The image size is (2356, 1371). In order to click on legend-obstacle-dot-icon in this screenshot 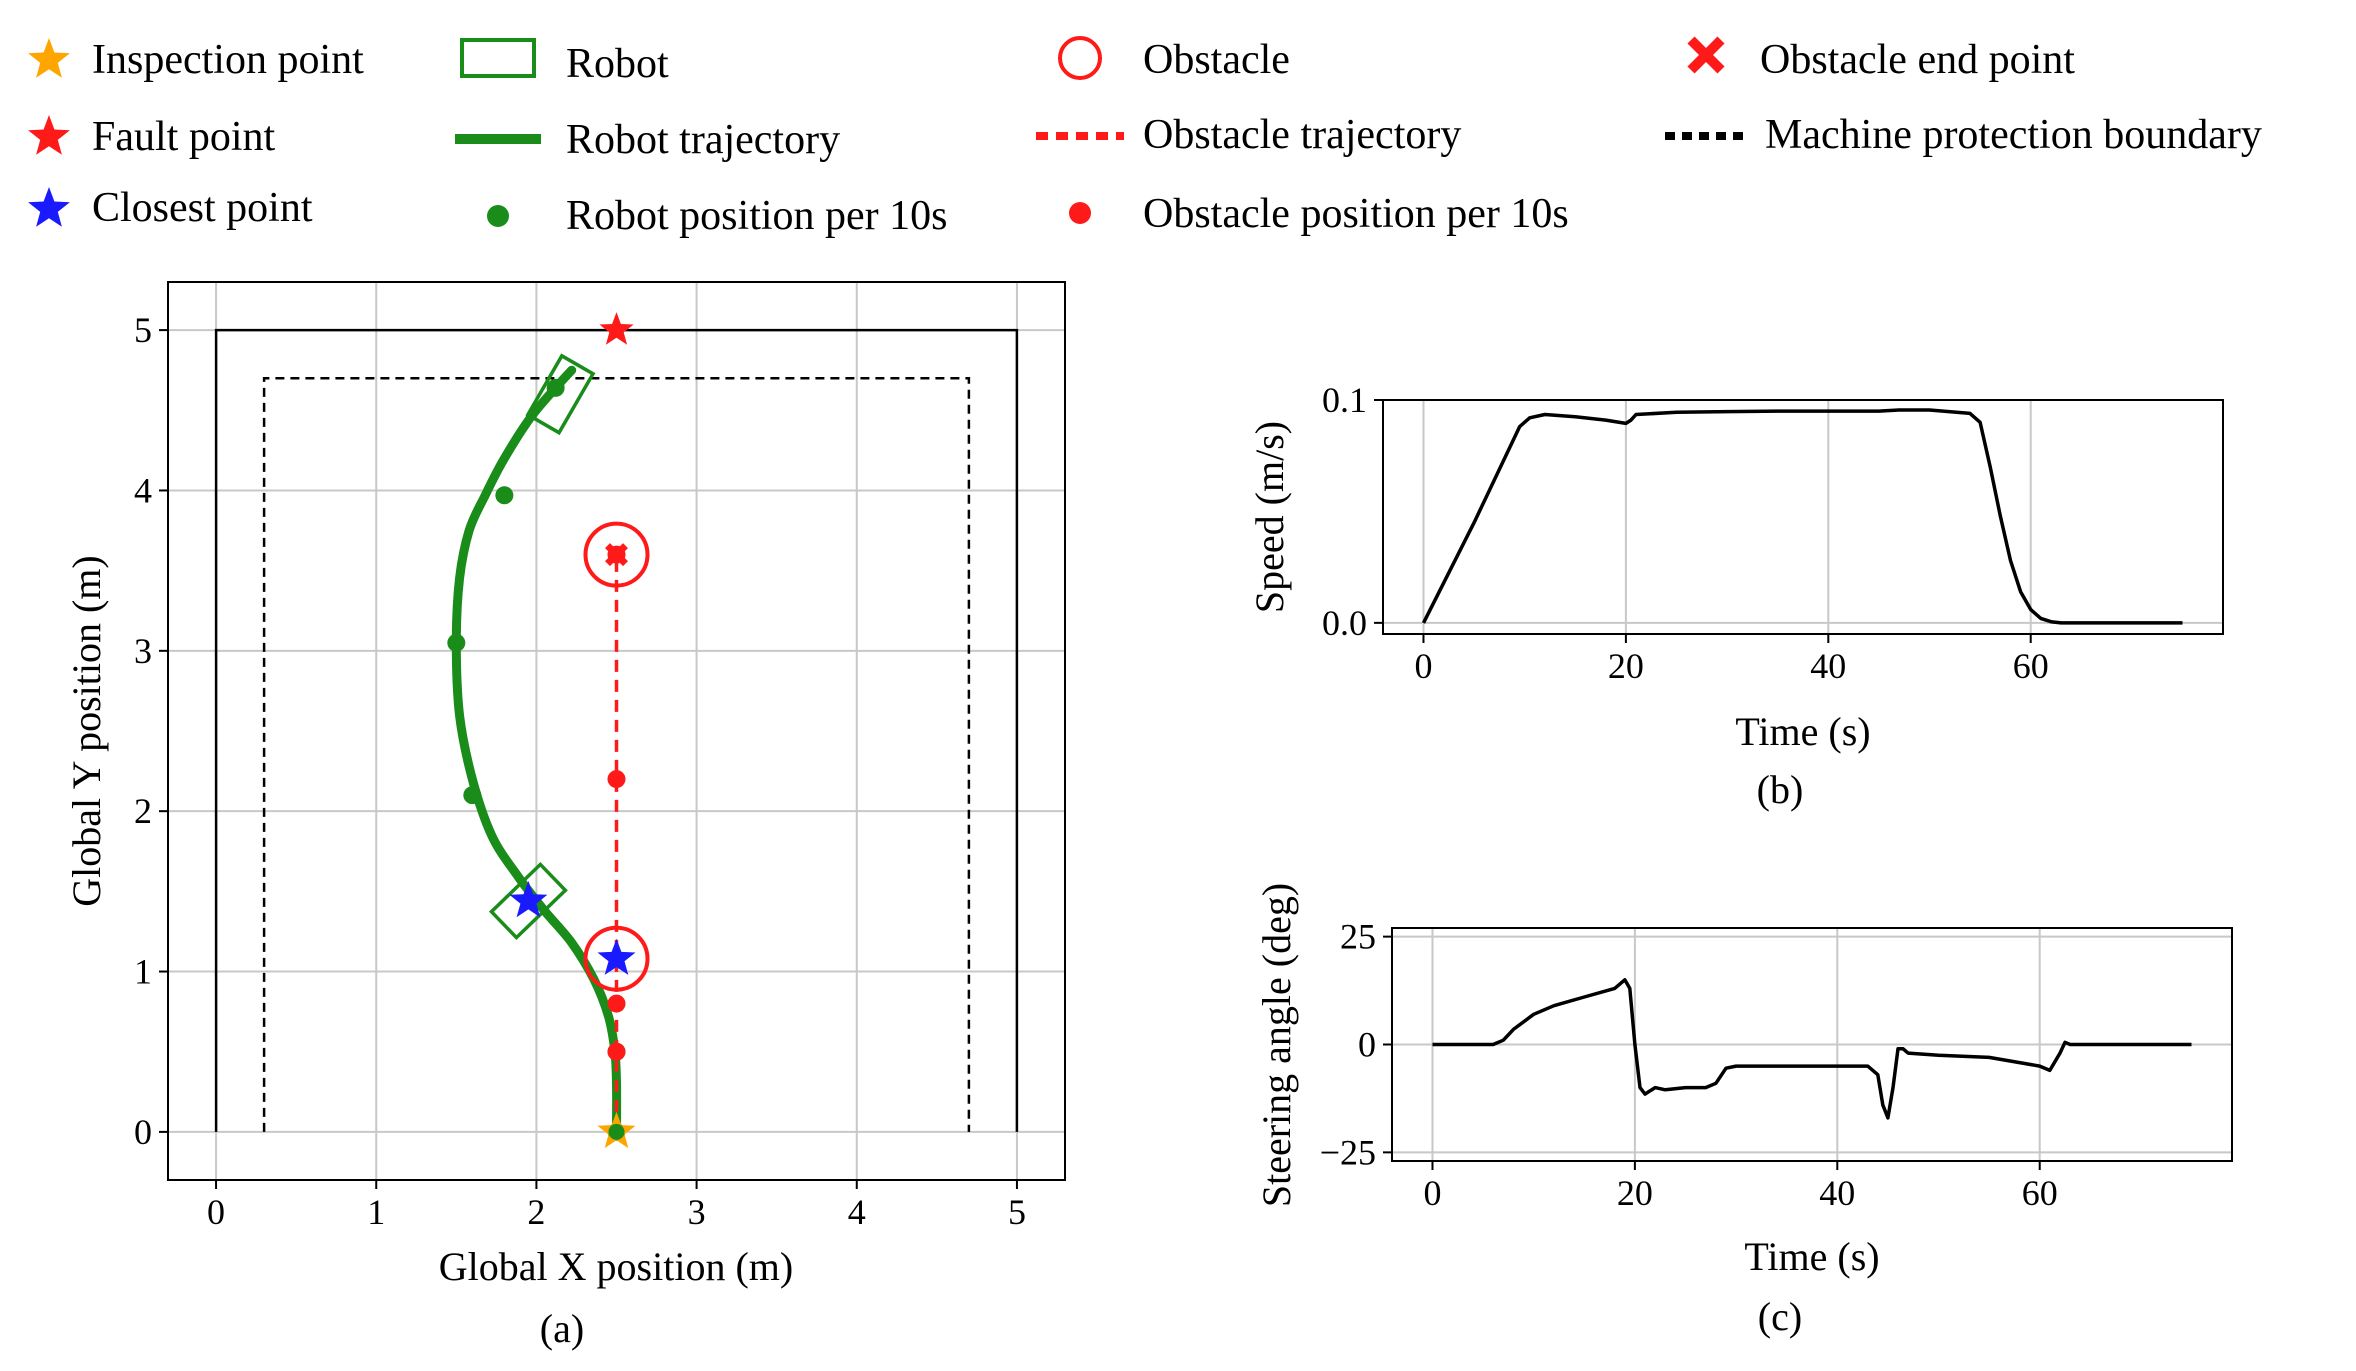, I will do `click(1080, 213)`.